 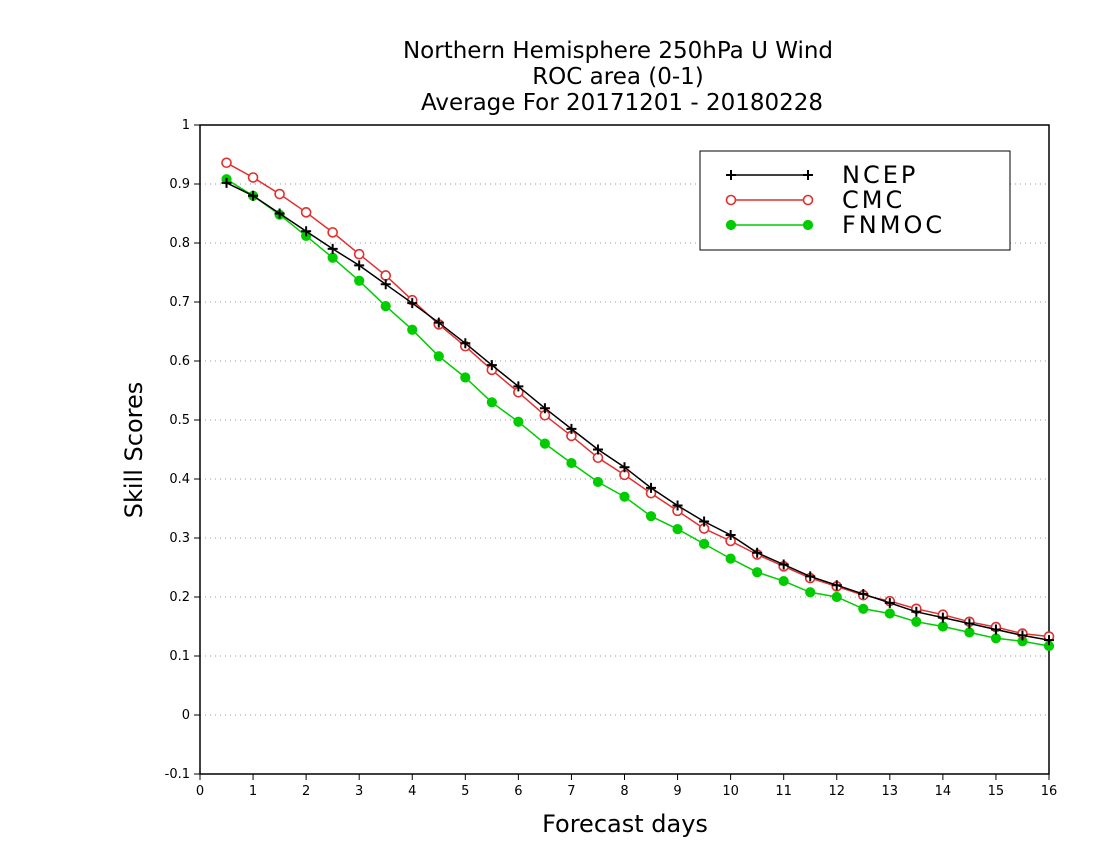 What do you see at coordinates (622, 103) in the screenshot?
I see `title-line-3: Average For 20171201 - 20180228` at bounding box center [622, 103].